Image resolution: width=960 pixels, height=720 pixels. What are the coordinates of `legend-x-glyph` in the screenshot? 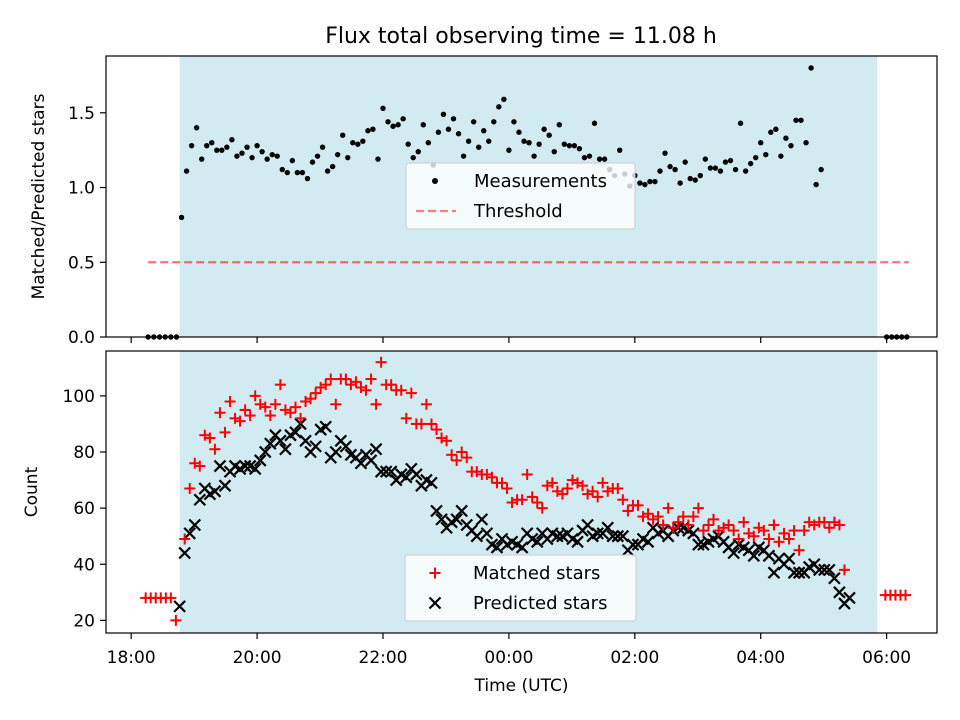 It's located at (435, 603).